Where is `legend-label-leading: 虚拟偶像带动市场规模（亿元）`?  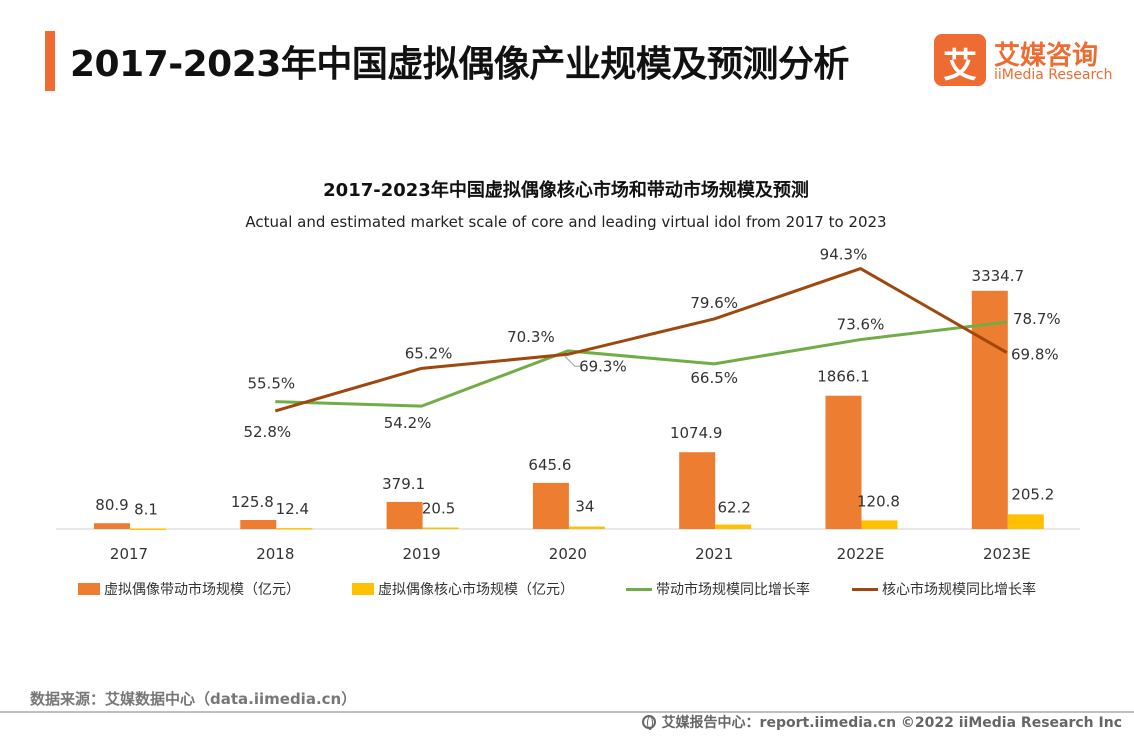
legend-label-leading: 虚拟偶像带动市场规模（亿元） is located at coordinates (202, 590).